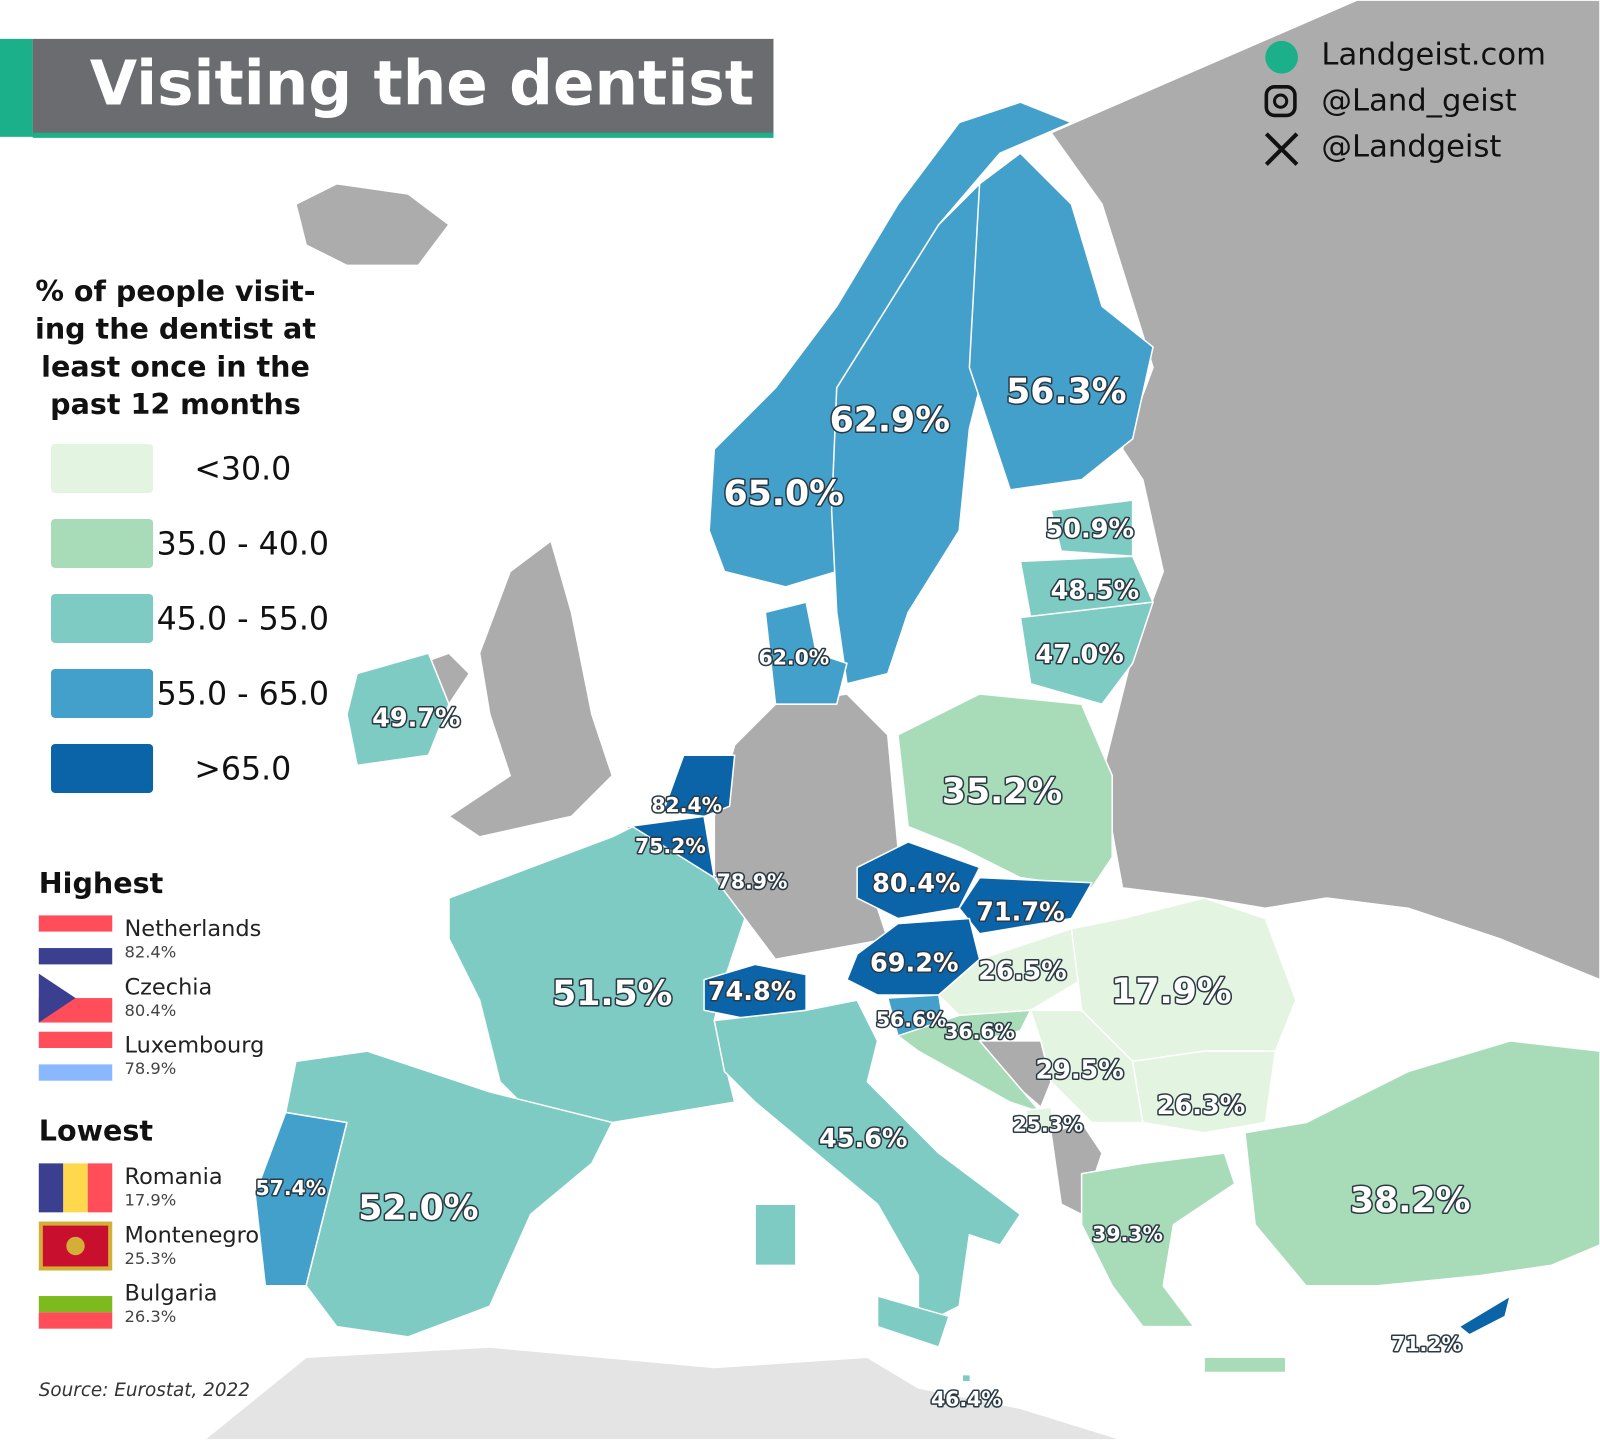 The image size is (1600, 1440). I want to click on value-label: 36.6%, so click(979, 1032).